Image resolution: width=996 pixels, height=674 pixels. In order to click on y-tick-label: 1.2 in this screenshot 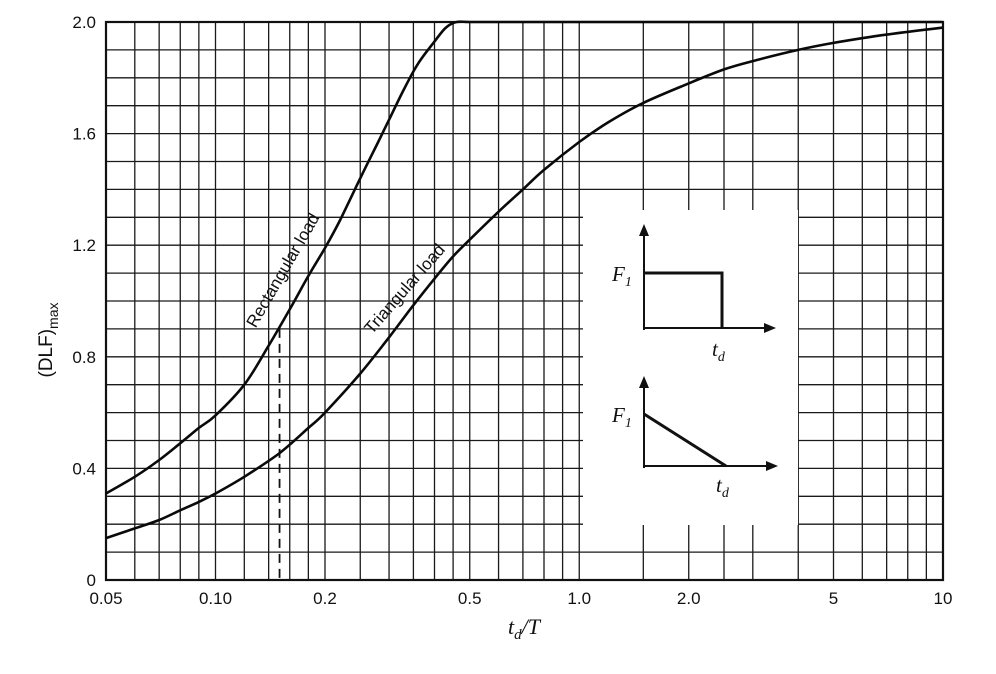, I will do `click(84, 245)`.